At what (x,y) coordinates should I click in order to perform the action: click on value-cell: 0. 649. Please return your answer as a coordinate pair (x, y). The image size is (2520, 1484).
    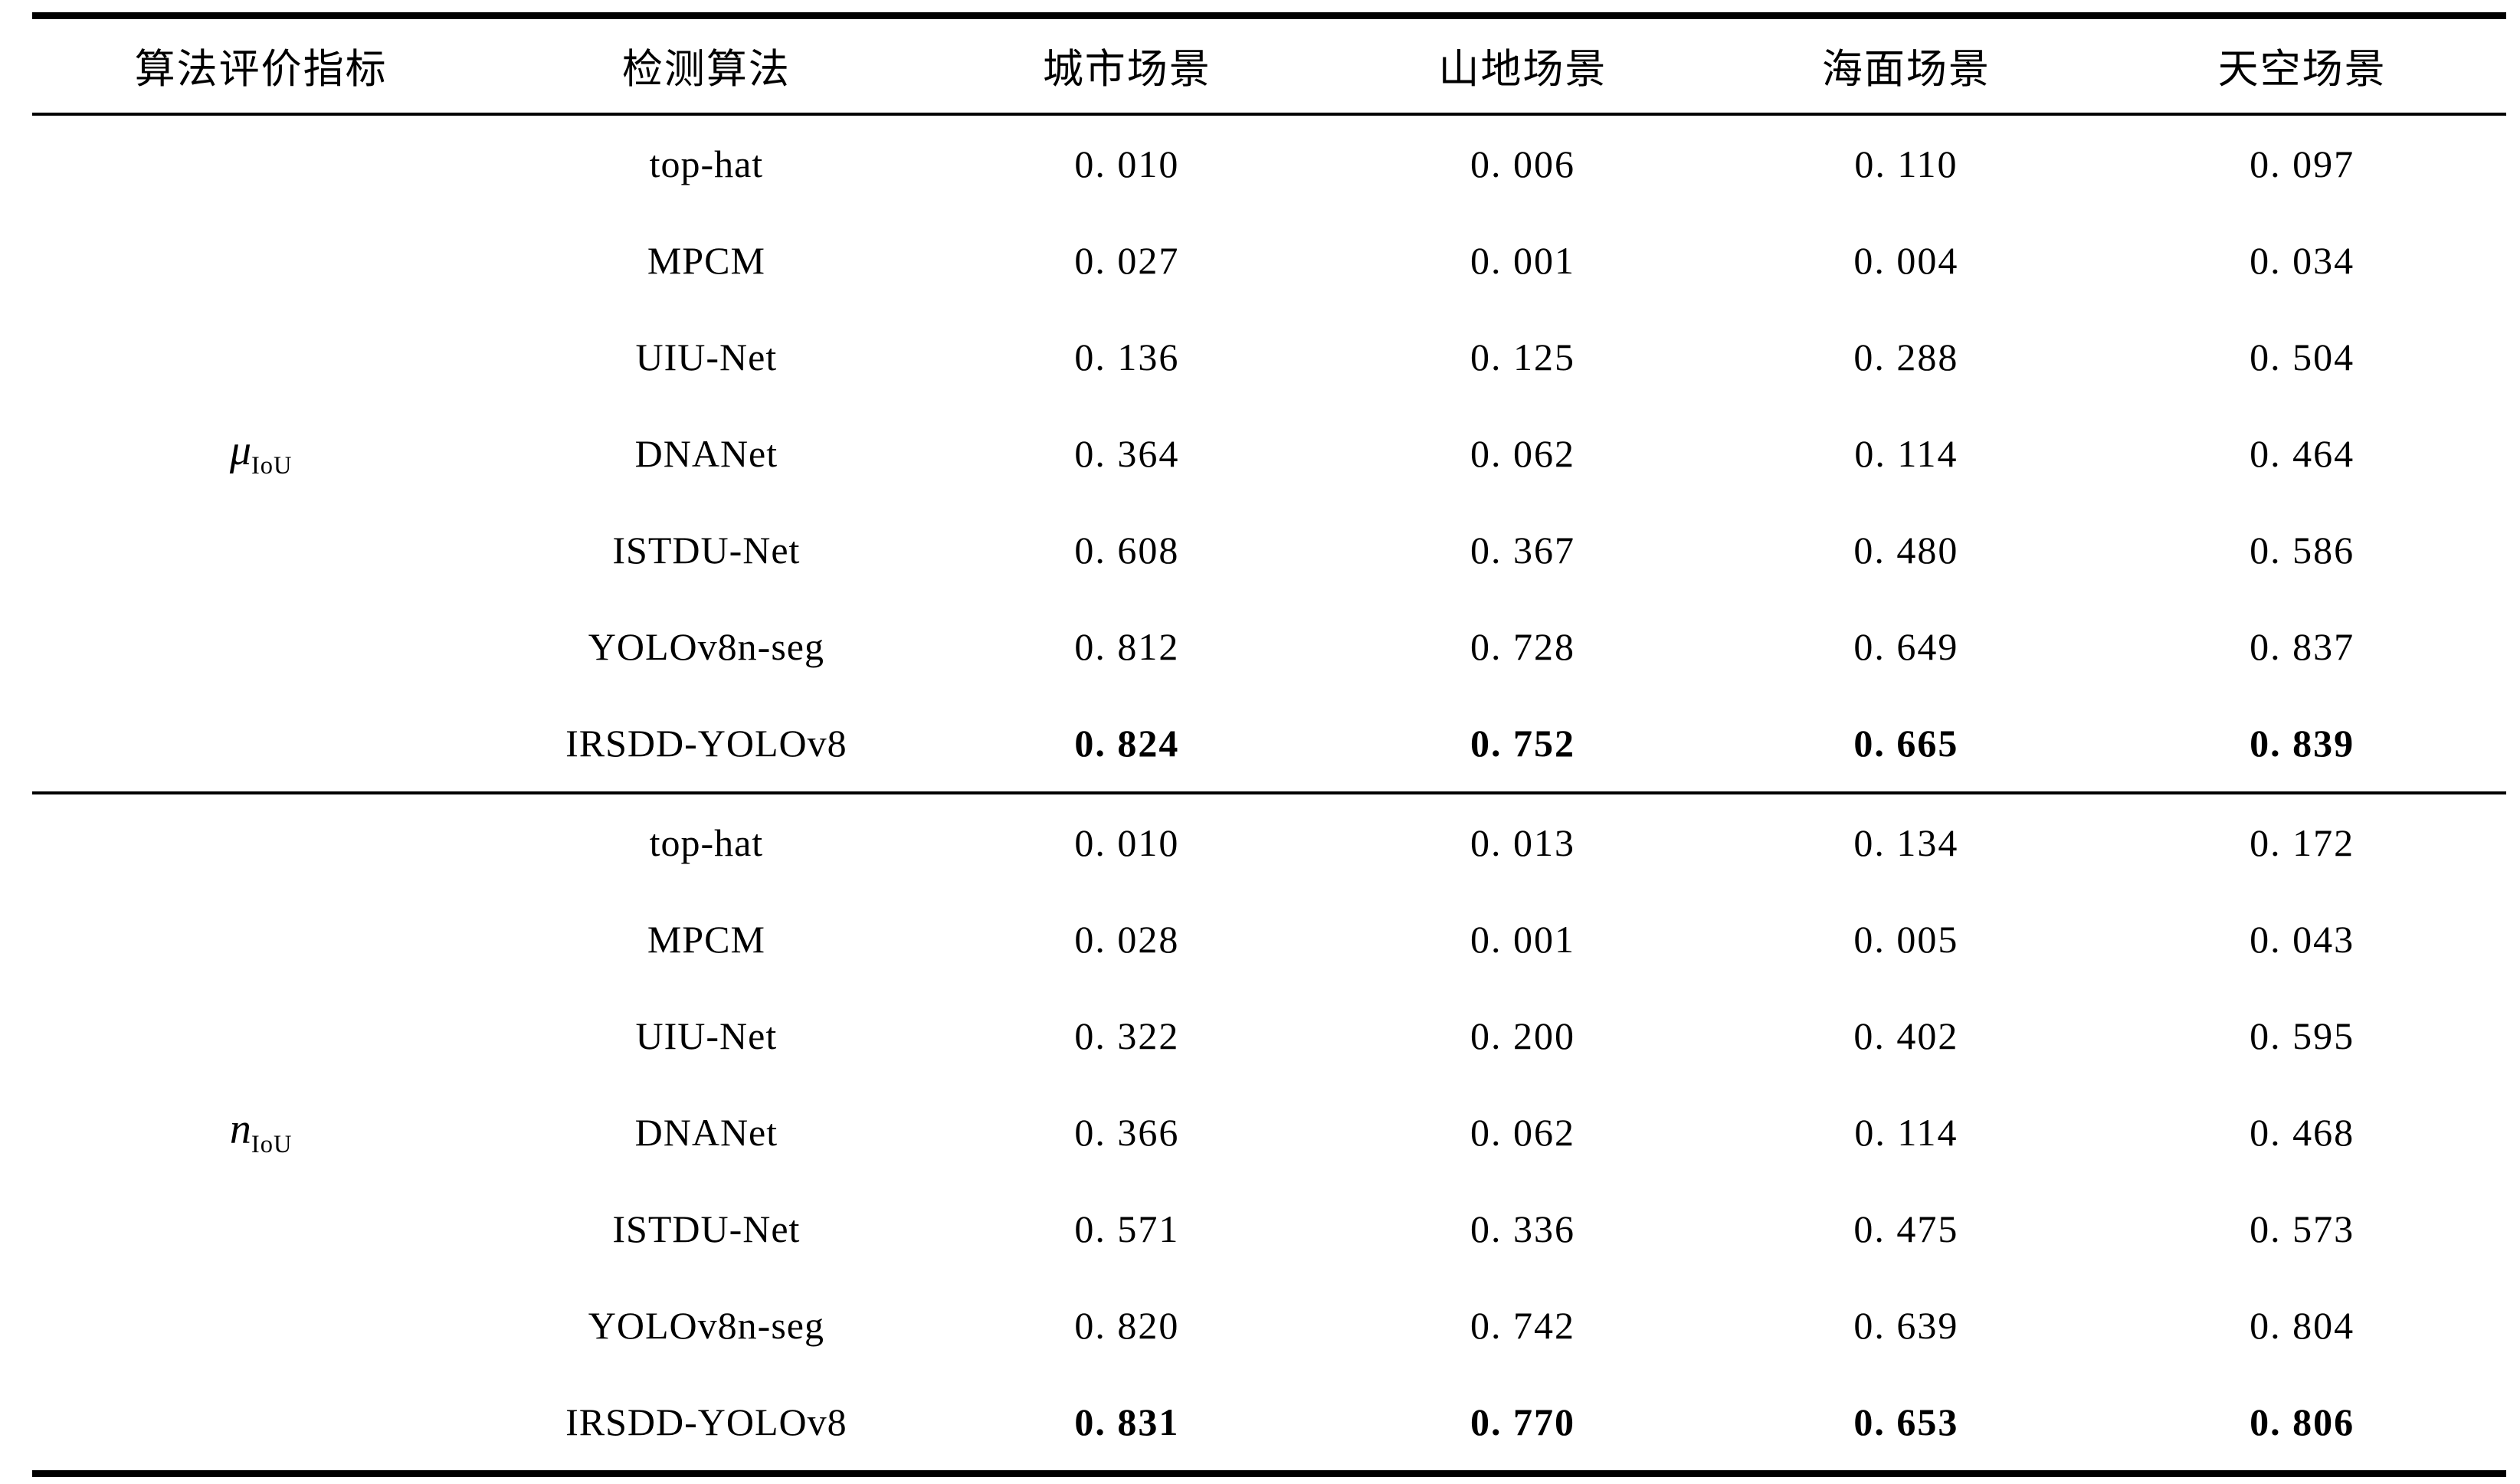
    Looking at the image, I should click on (1906, 646).